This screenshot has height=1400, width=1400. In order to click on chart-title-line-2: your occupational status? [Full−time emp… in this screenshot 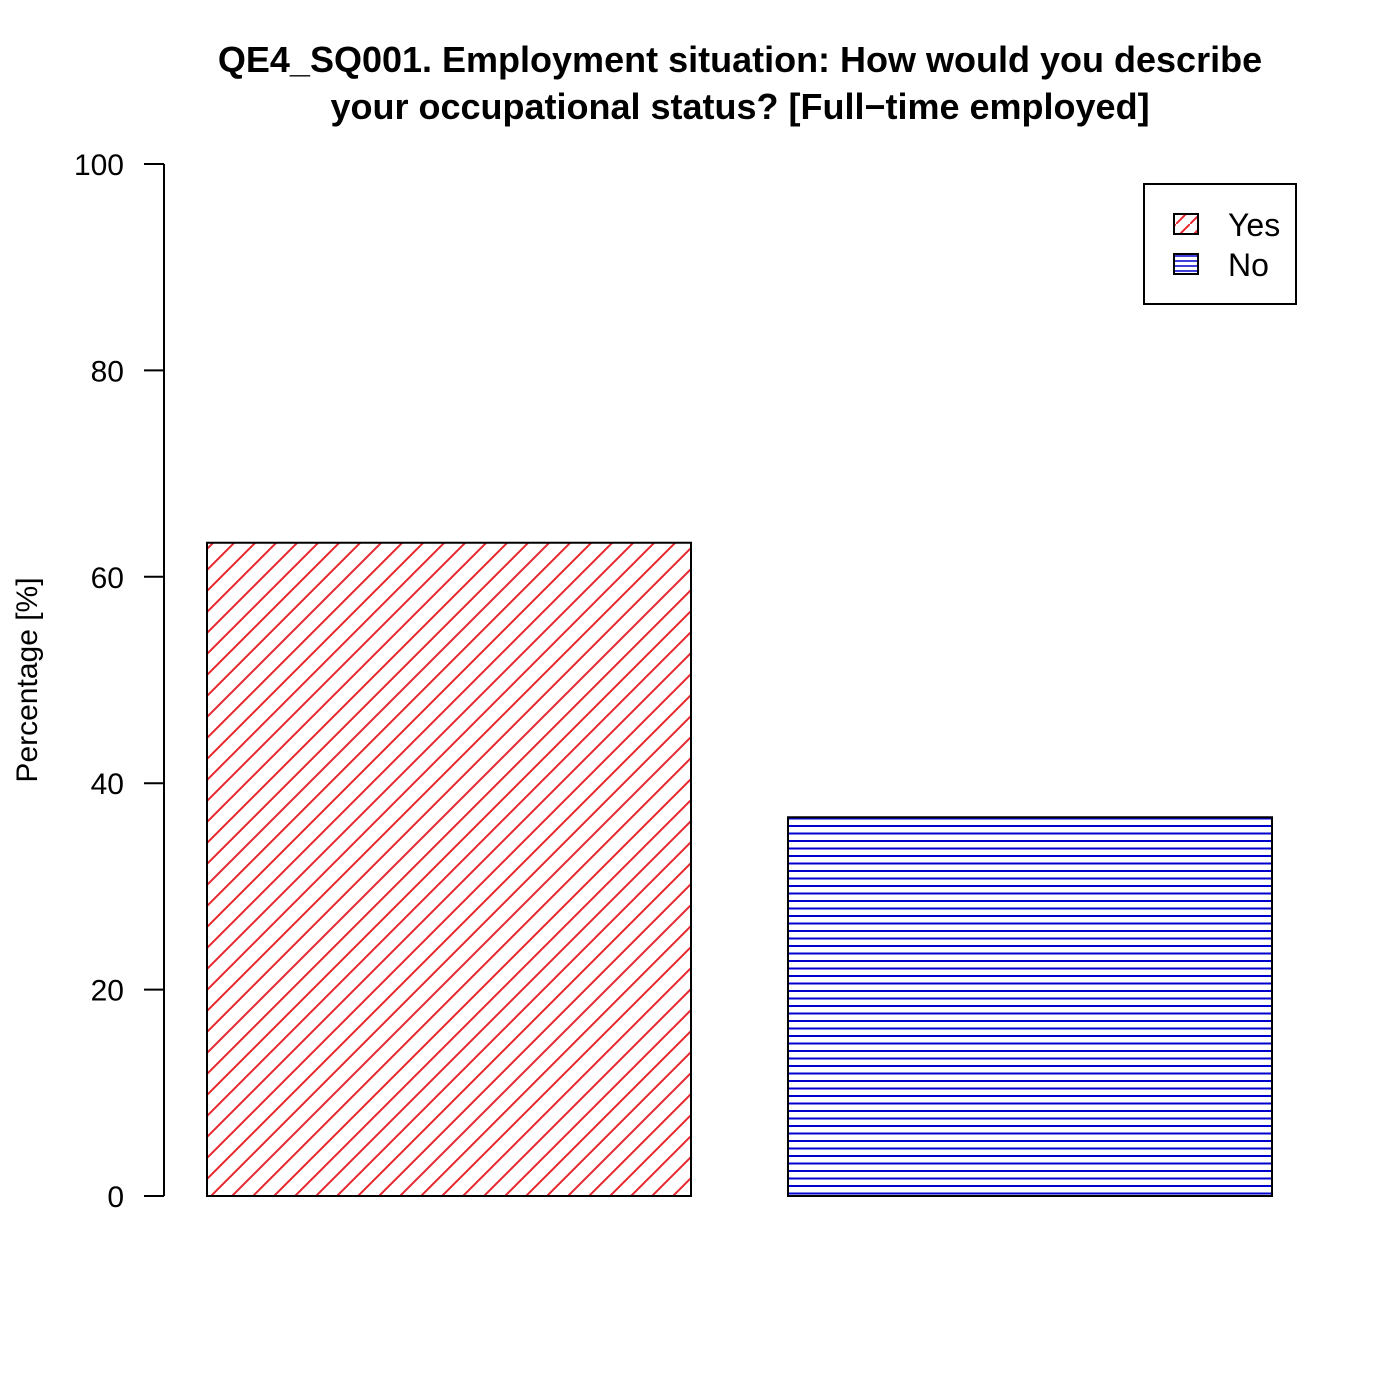, I will do `click(739, 106)`.